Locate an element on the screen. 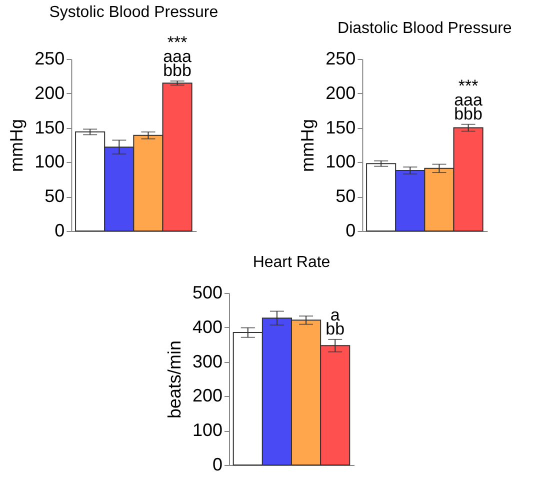 The height and width of the screenshot is (497, 535). chart-title: Heart Rate is located at coordinates (291, 262).